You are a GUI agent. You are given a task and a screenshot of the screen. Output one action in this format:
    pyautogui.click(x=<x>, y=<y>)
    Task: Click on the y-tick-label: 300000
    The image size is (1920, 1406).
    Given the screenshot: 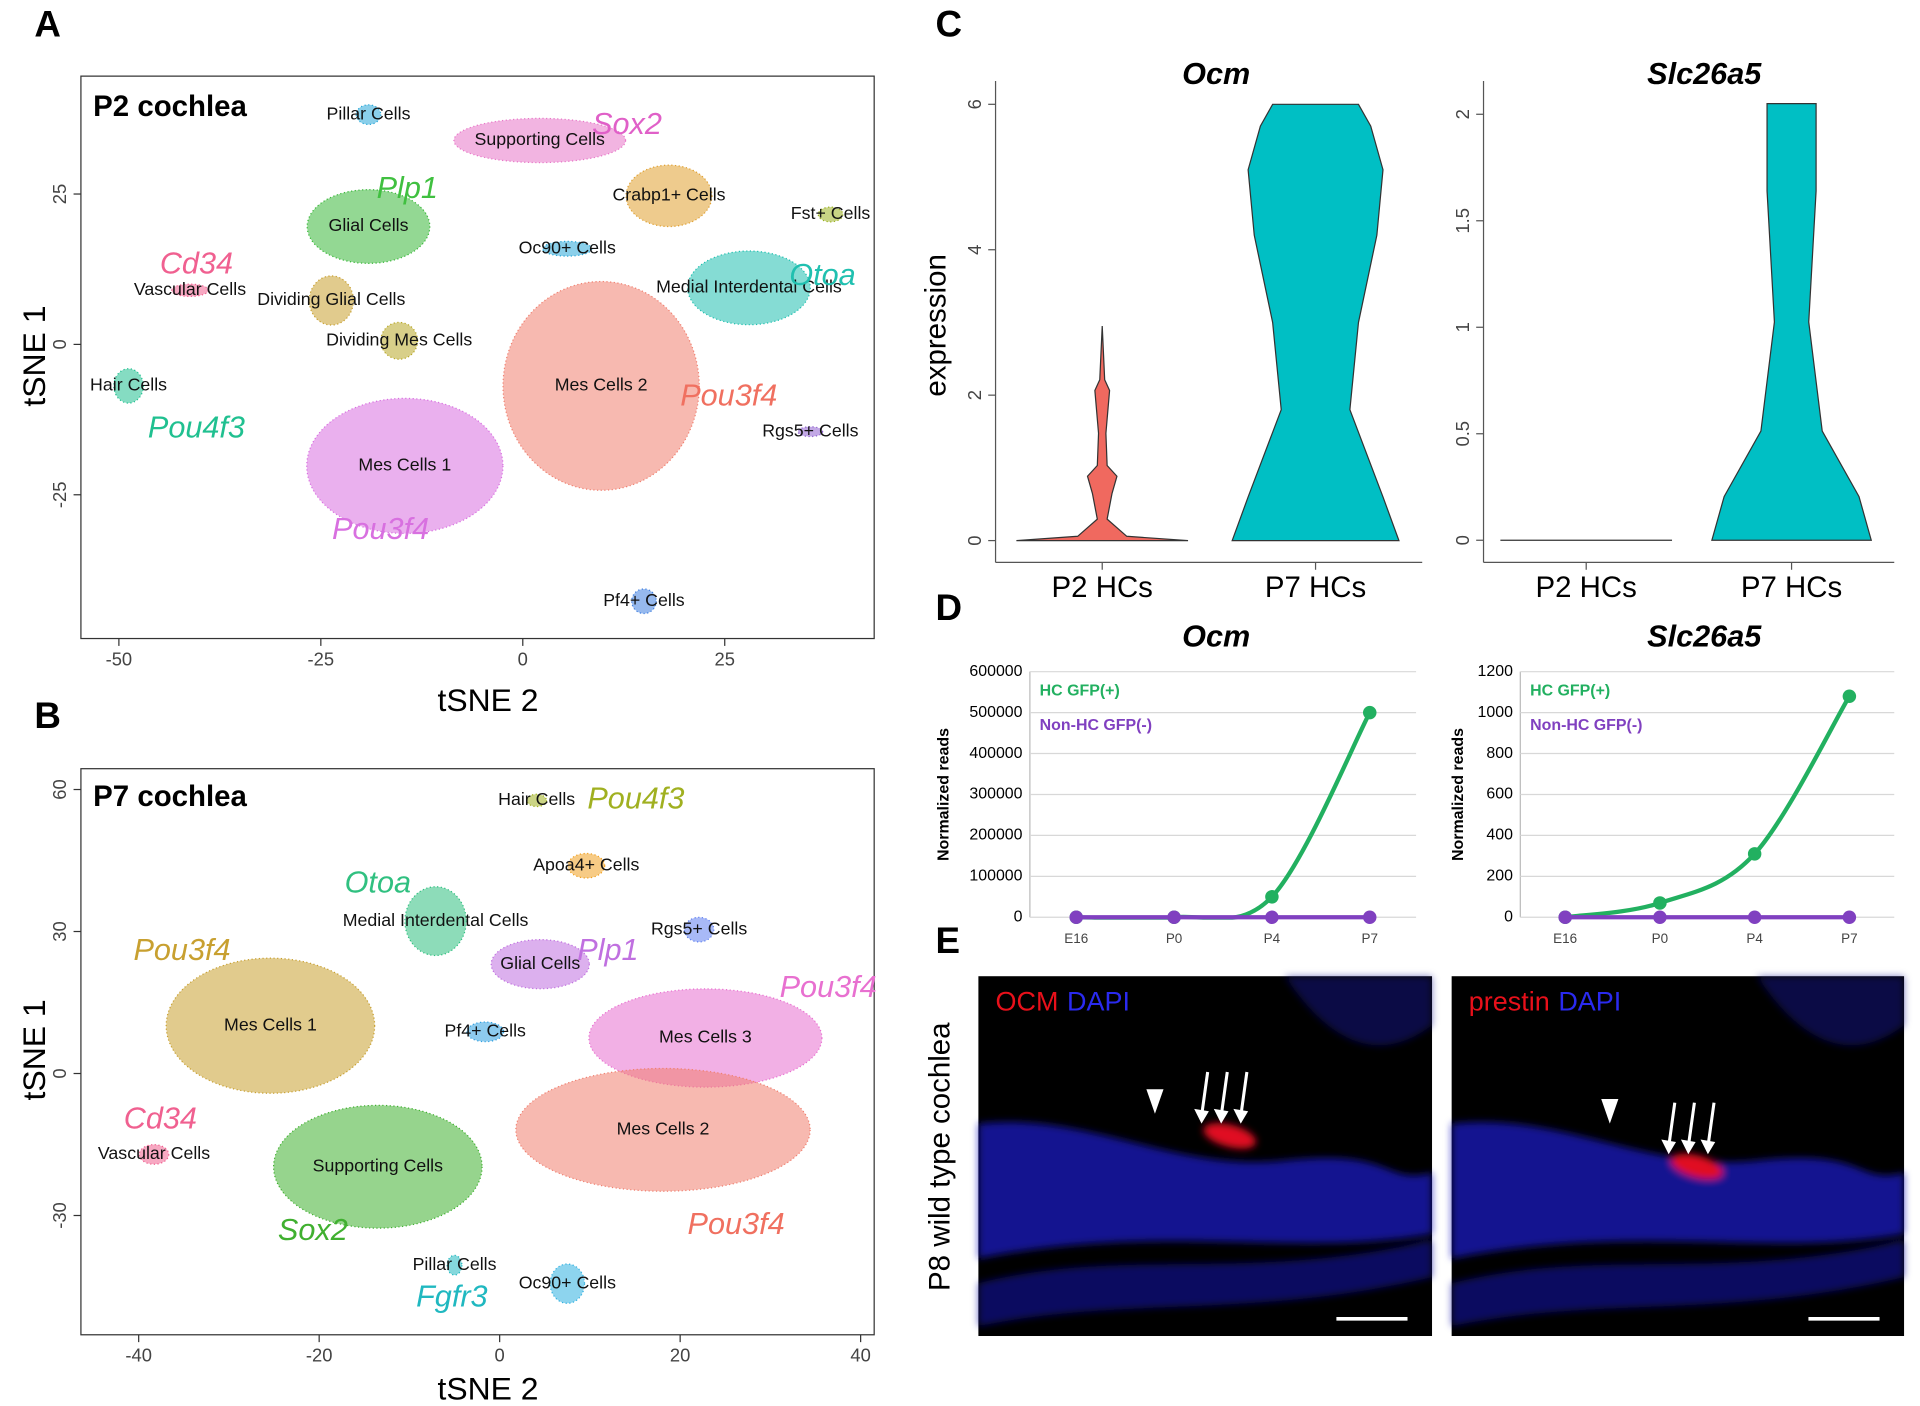 What is the action you would take?
    pyautogui.click(x=995, y=794)
    